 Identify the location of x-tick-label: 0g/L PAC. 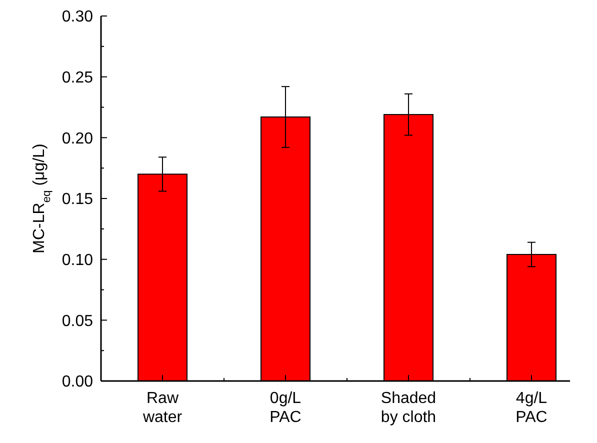
(286, 408).